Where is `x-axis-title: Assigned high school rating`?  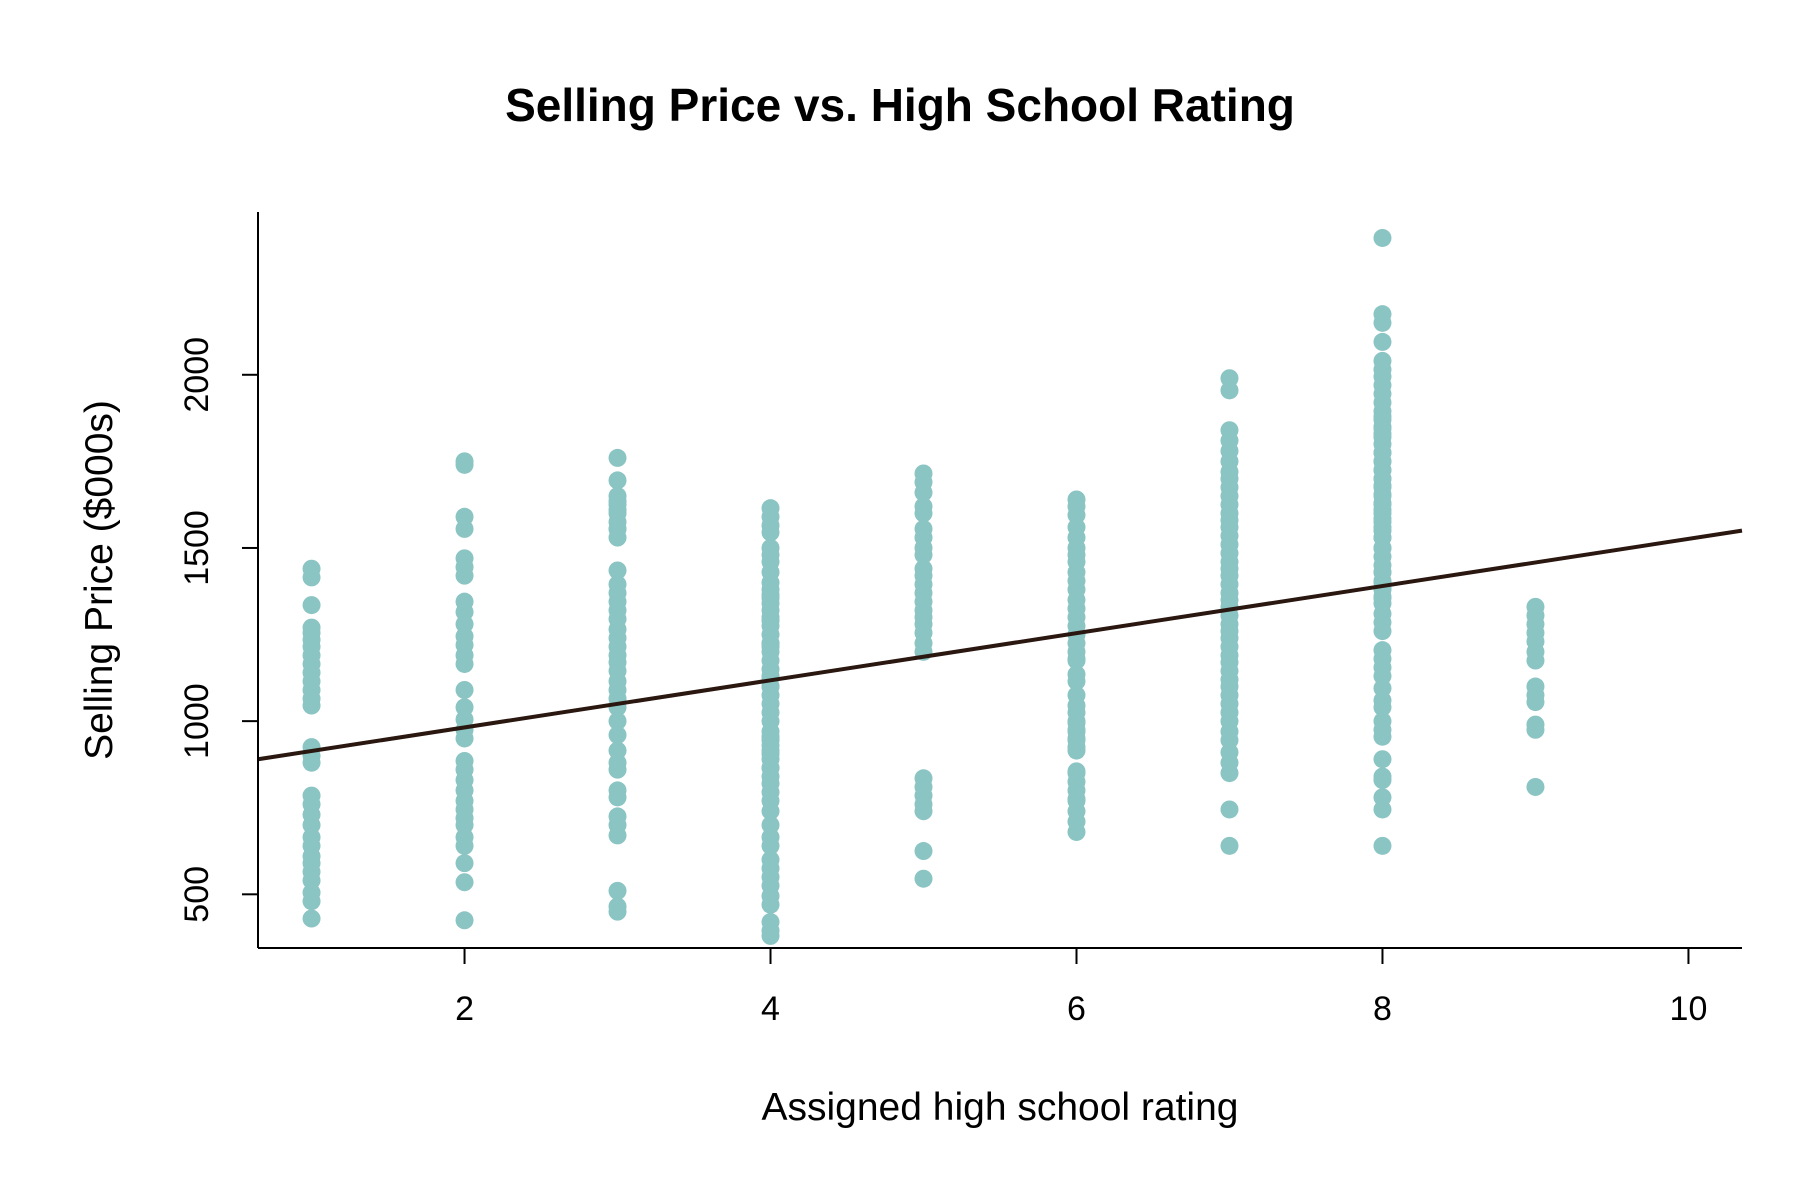
x-axis-title: Assigned high school rating is located at coordinates (1000, 1107).